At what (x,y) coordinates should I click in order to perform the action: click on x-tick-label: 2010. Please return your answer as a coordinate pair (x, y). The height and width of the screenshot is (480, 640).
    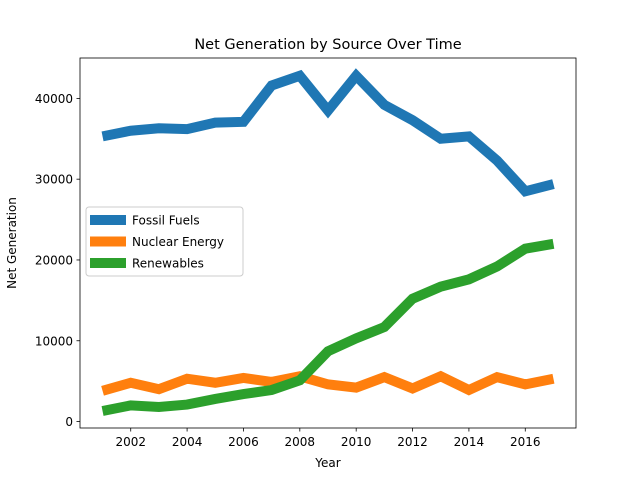
    Looking at the image, I should click on (356, 442).